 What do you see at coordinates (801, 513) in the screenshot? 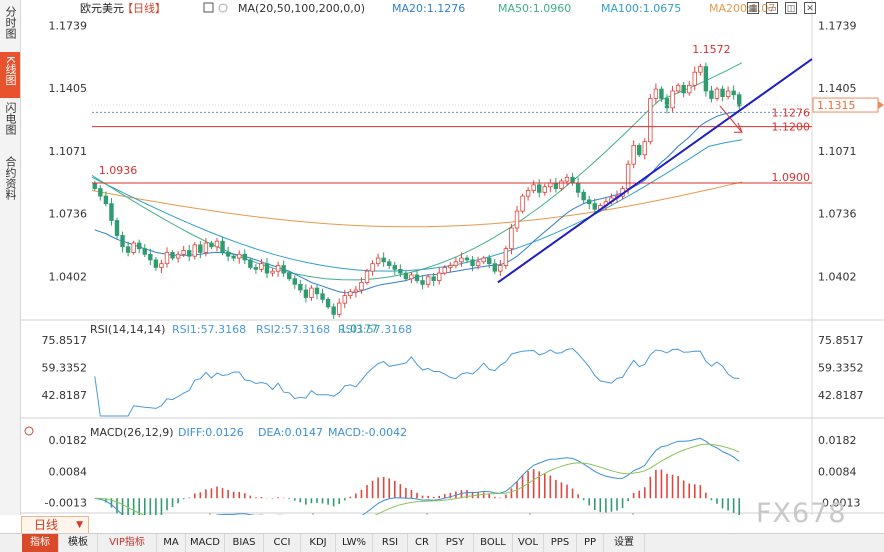
I see `watermark-logo: FX678` at bounding box center [801, 513].